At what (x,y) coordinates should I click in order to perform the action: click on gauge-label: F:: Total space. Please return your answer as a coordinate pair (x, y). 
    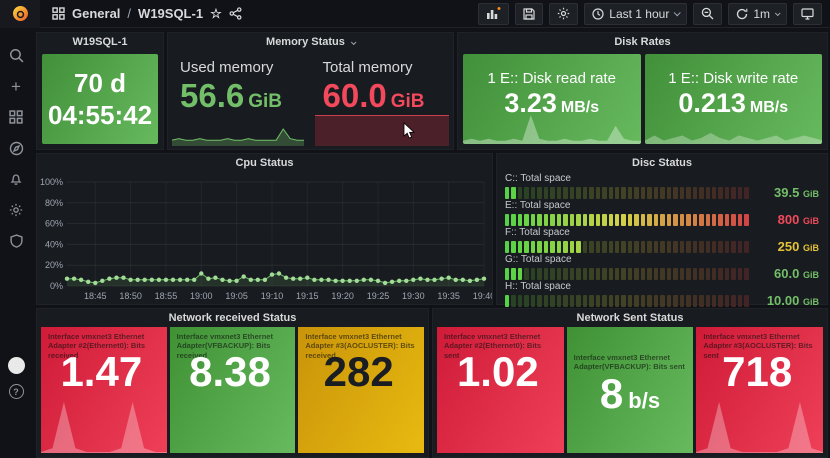
    Looking at the image, I should click on (537, 232).